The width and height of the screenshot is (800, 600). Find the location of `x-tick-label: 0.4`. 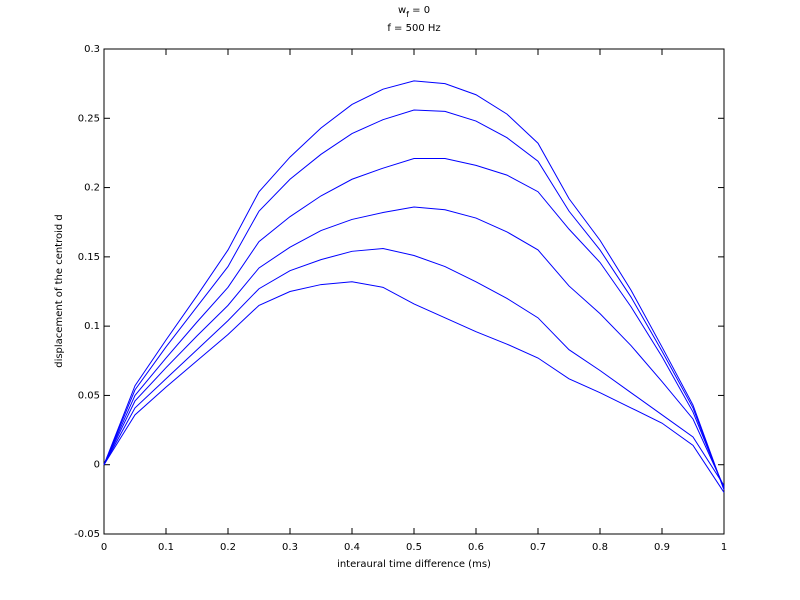

x-tick-label: 0.4 is located at coordinates (352, 547).